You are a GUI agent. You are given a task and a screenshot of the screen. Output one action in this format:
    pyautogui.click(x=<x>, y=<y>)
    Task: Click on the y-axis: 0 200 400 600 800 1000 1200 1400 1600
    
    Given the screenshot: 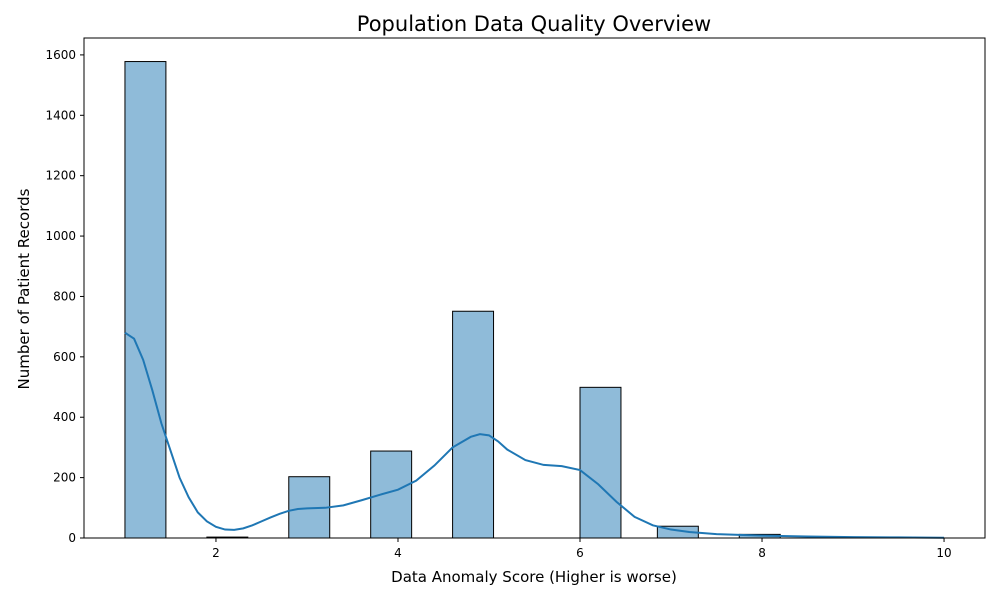 What is the action you would take?
    pyautogui.click(x=64, y=296)
    